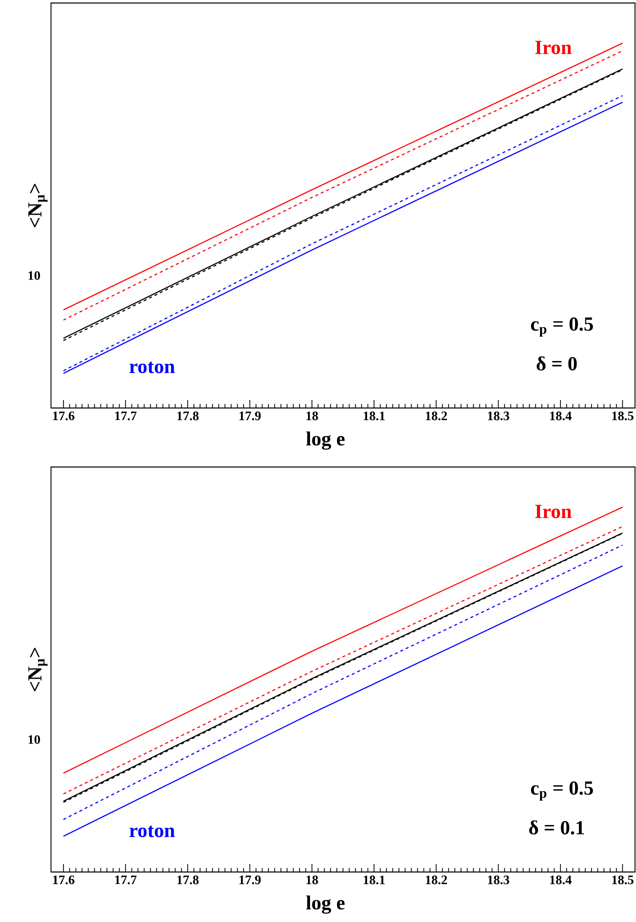 The height and width of the screenshot is (922, 636). I want to click on annotation: δ = 0.1, so click(556, 827).